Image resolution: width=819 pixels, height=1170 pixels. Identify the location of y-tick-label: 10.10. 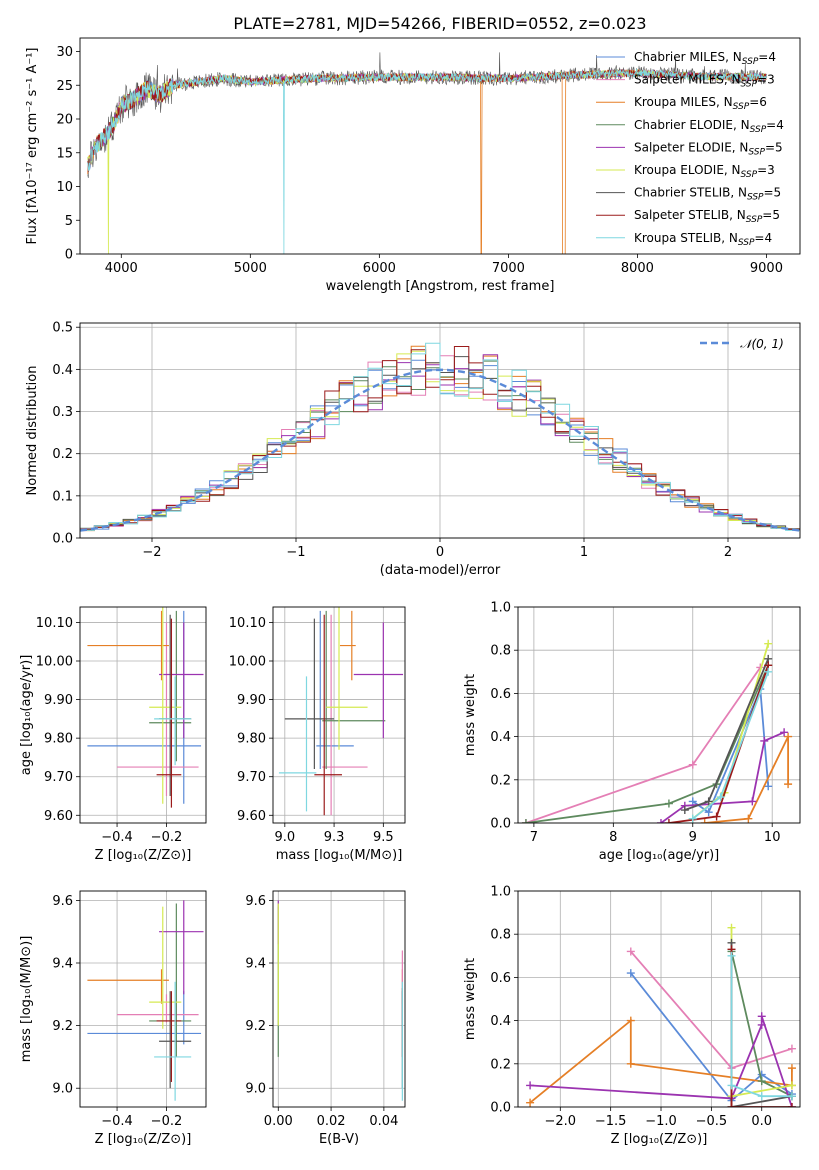
(54, 623).